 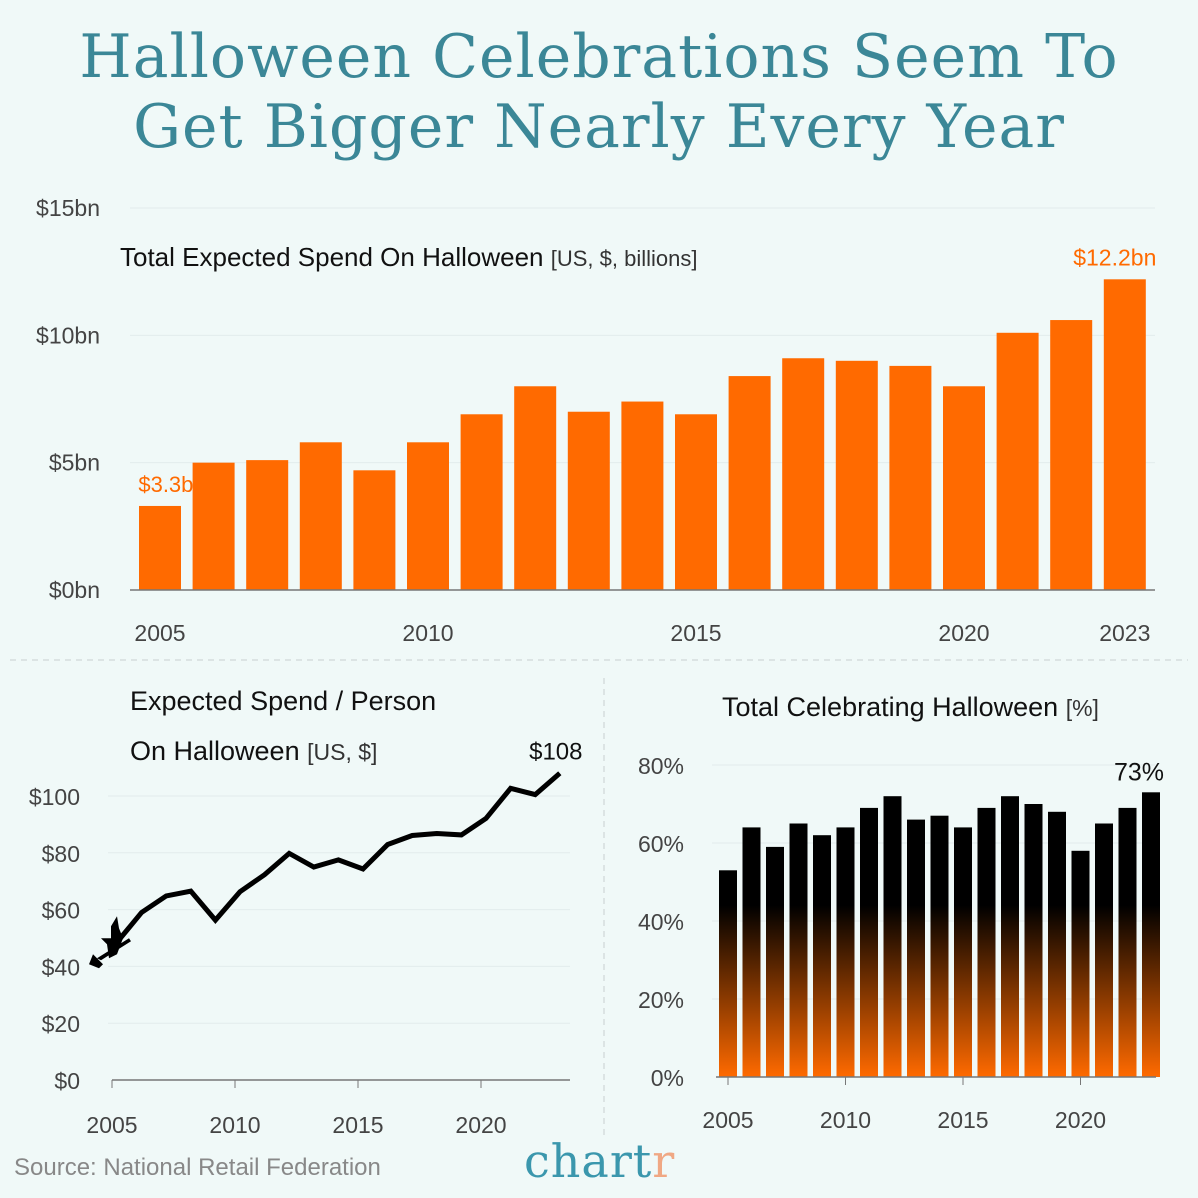 What do you see at coordinates (555, 751) in the screenshot?
I see `last-value-label: $108` at bounding box center [555, 751].